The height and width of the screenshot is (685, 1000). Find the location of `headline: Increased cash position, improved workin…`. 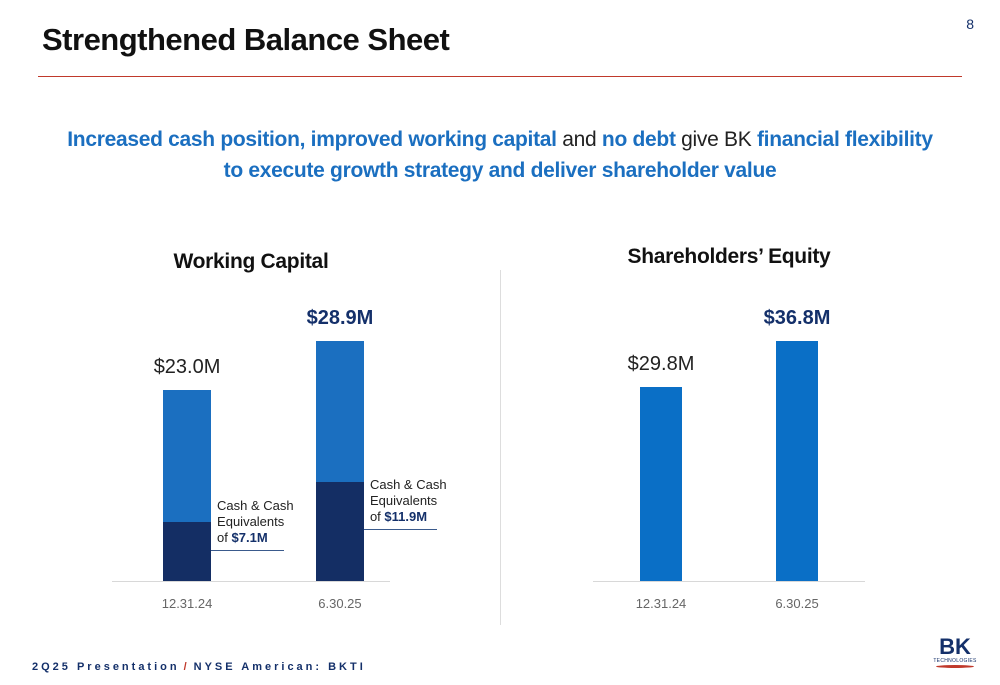

headline: Increased cash position, improved workin… is located at coordinates (500, 155).